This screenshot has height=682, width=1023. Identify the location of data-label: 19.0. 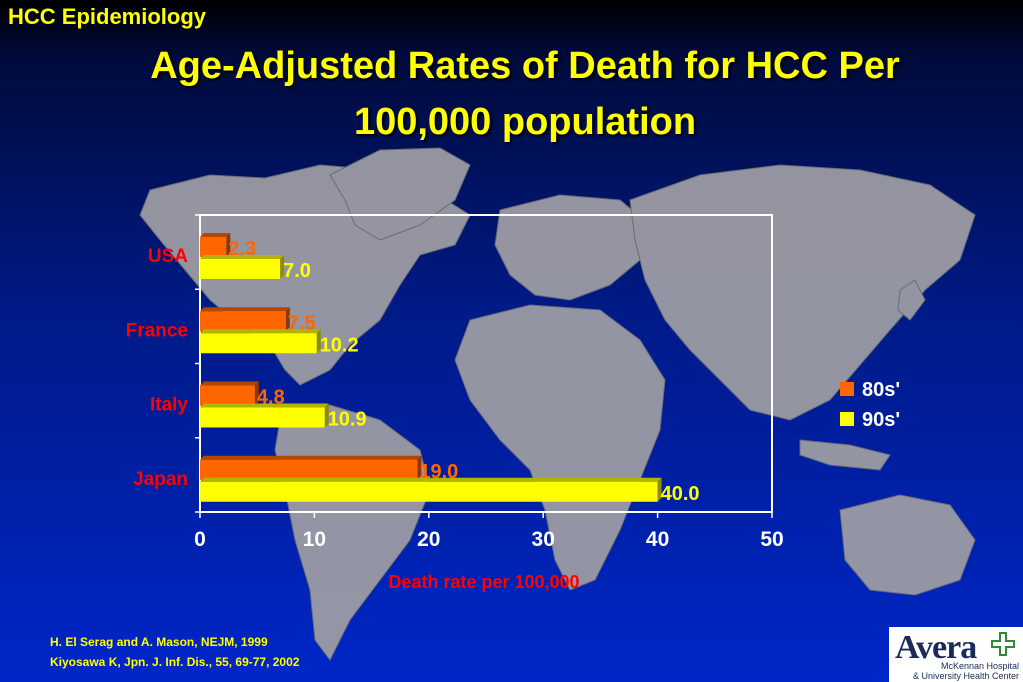
(438, 472).